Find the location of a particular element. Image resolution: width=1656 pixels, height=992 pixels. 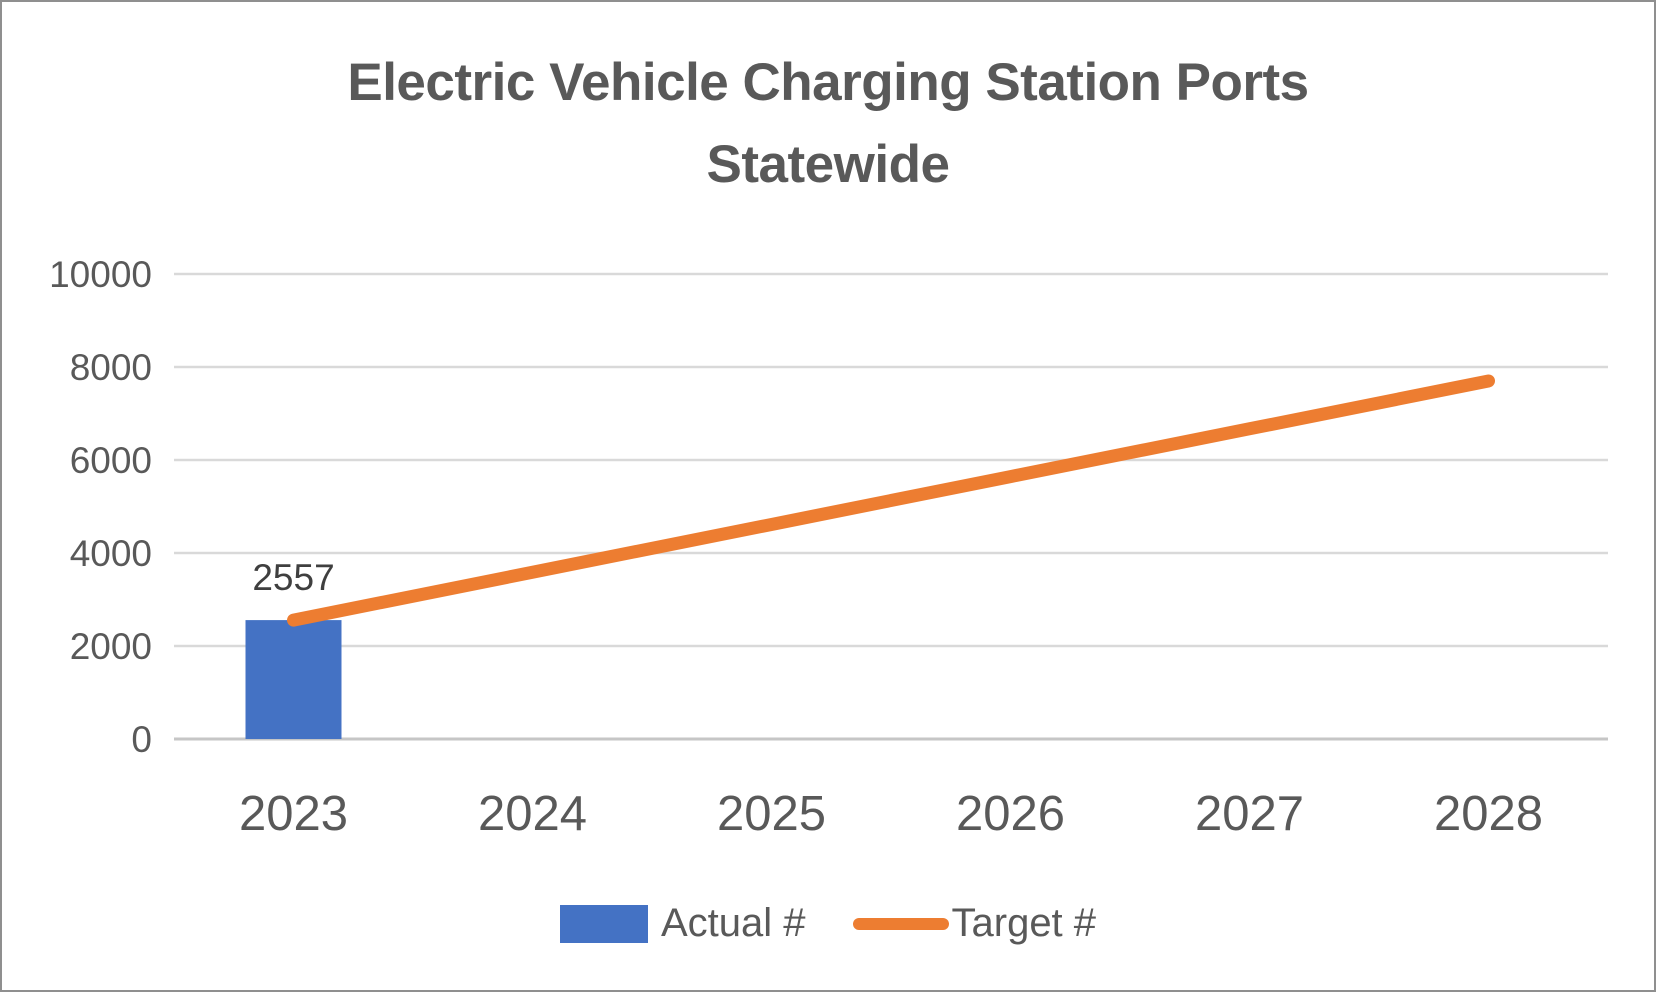

y-axis-tick-label: 4000 is located at coordinates (111, 553).